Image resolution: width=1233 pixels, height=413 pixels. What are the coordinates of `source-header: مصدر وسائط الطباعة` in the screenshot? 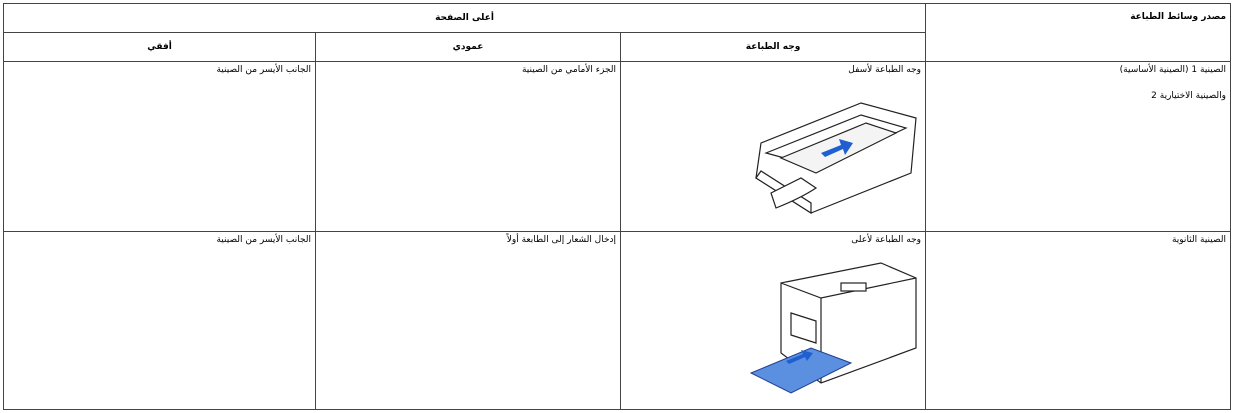 It's located at (1078, 32).